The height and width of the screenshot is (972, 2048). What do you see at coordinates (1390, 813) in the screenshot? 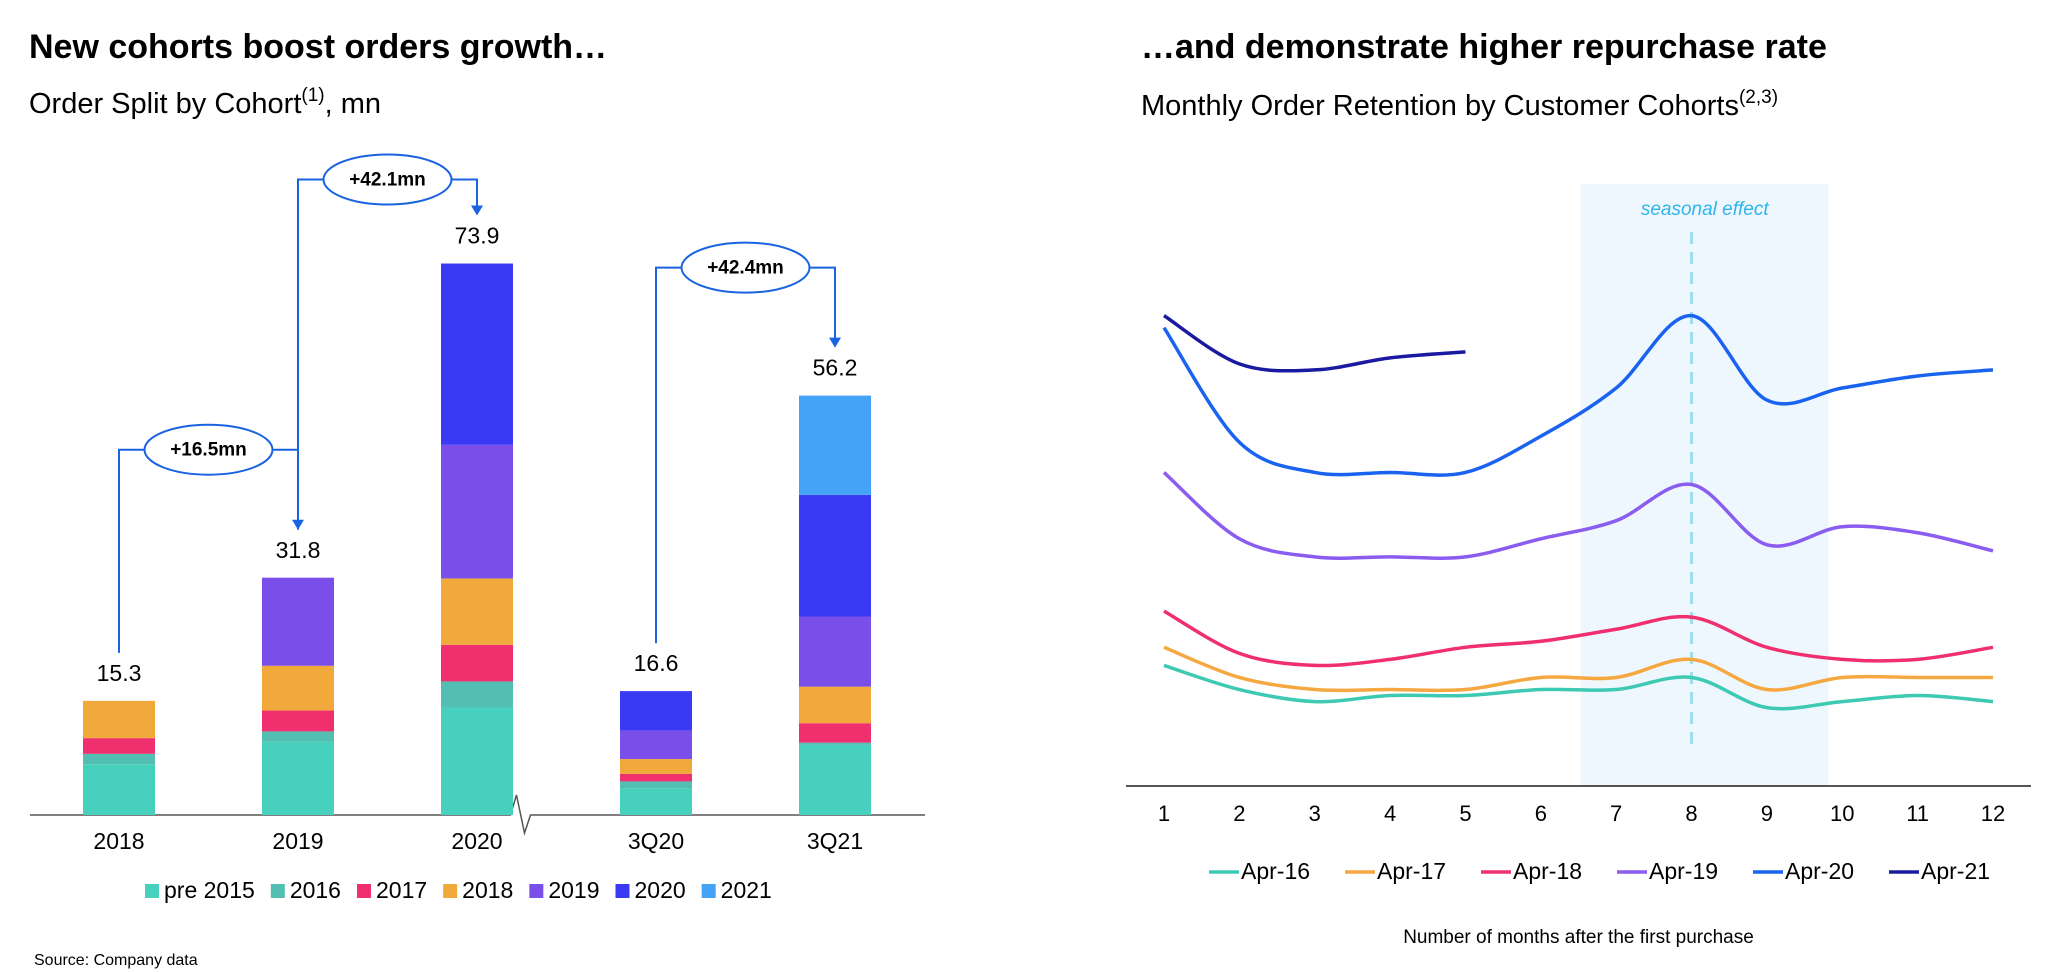
I see `x-tick-label: 4` at bounding box center [1390, 813].